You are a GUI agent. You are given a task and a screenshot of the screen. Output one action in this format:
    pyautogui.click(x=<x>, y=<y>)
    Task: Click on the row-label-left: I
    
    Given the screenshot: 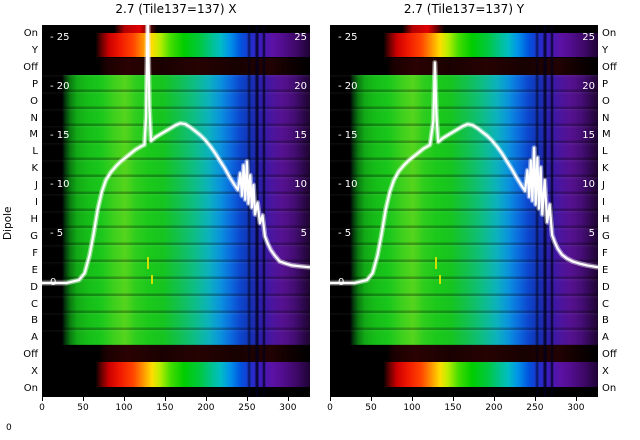 What is the action you would take?
    pyautogui.click(x=36, y=203)
    